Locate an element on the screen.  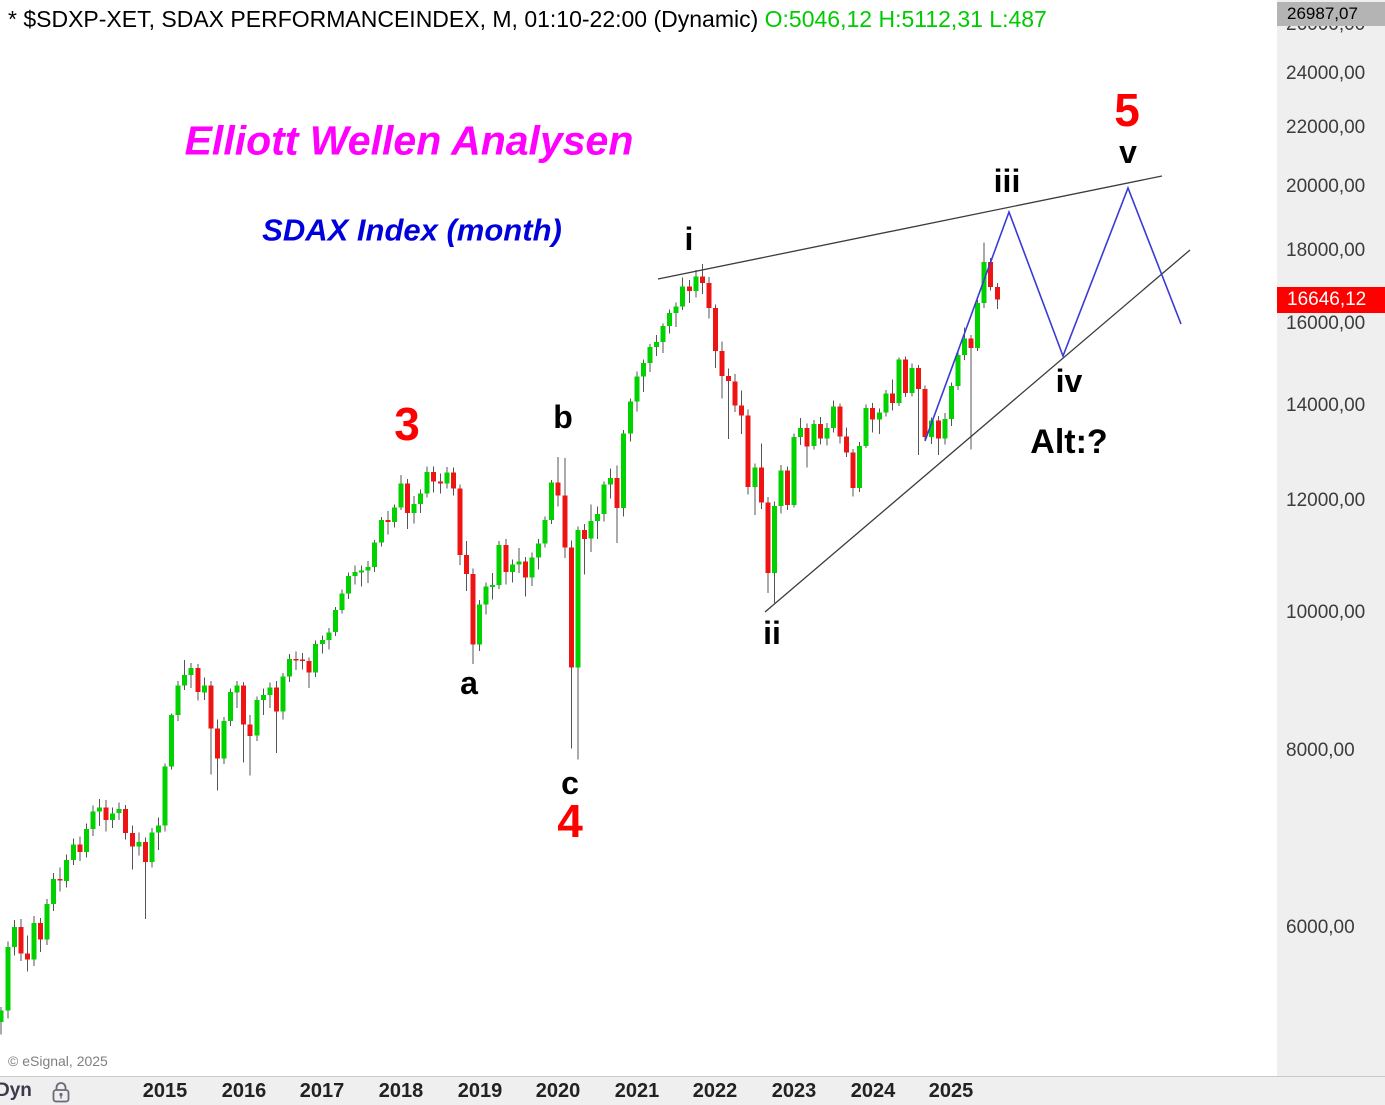
wave-label: 4 is located at coordinates (570, 821).